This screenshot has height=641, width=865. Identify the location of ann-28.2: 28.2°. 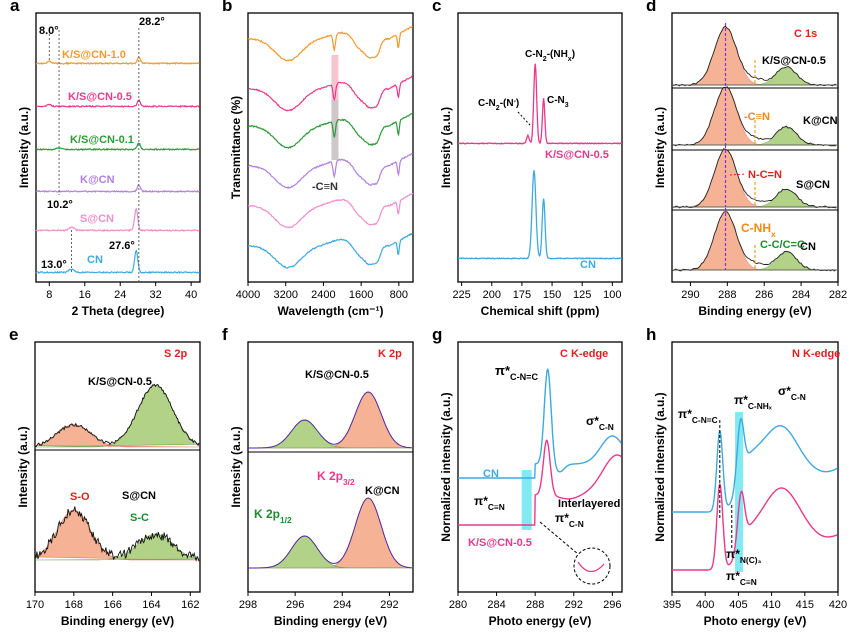
(152, 22).